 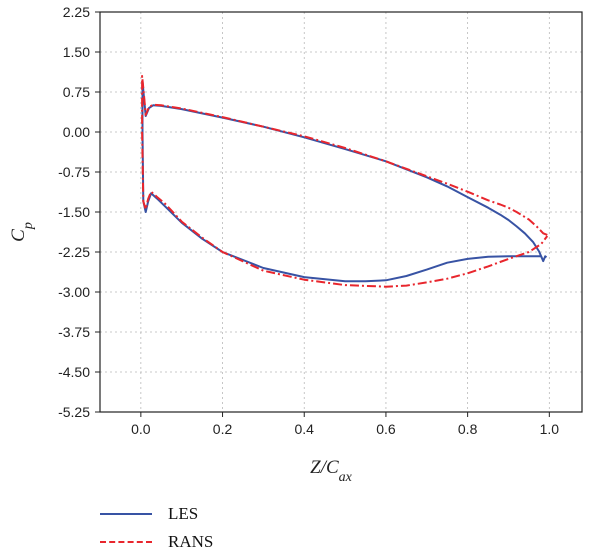 I want to click on legend-label-rans: RANS, so click(x=191, y=541).